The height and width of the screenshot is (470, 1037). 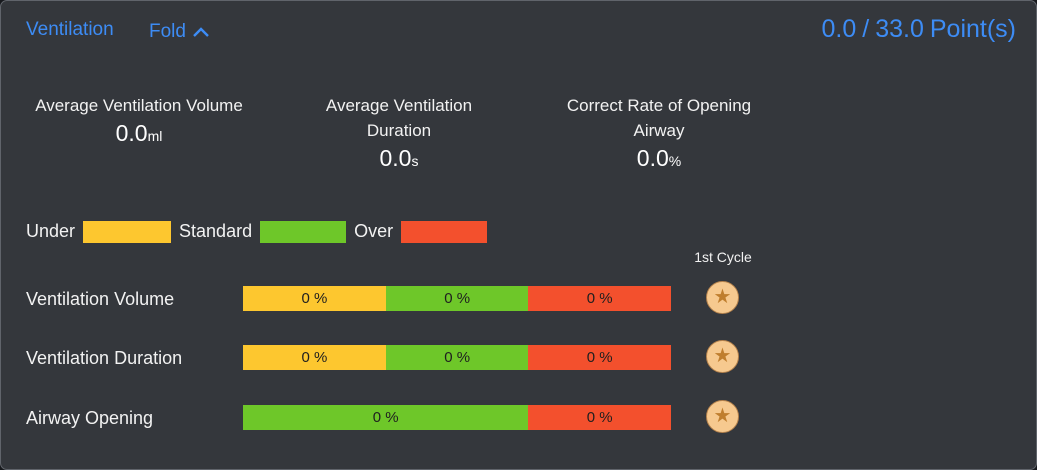 What do you see at coordinates (399, 118) in the screenshot?
I see `stat-label: Average Ventilation Duration` at bounding box center [399, 118].